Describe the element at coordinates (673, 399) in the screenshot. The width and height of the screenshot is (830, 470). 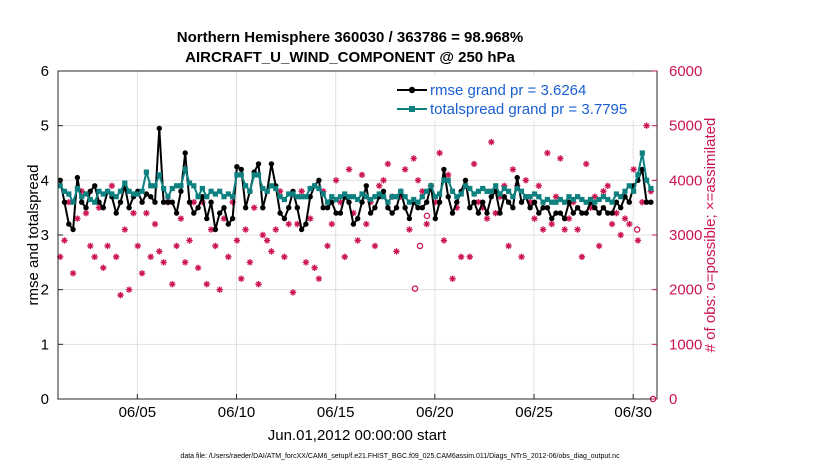
I see `y-right-tick-label: 0` at that location.